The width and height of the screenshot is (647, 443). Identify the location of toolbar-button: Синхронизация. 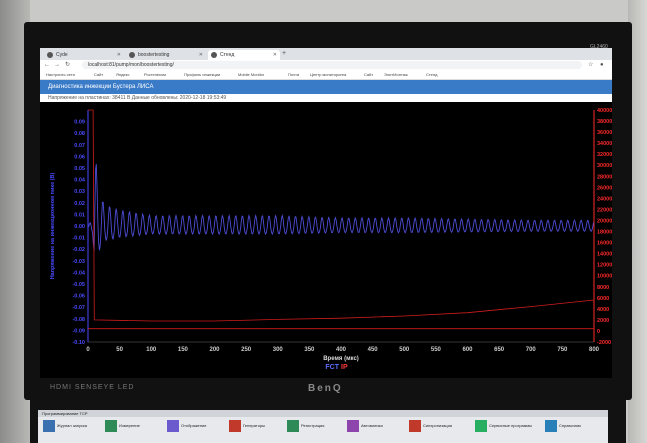
(430, 426).